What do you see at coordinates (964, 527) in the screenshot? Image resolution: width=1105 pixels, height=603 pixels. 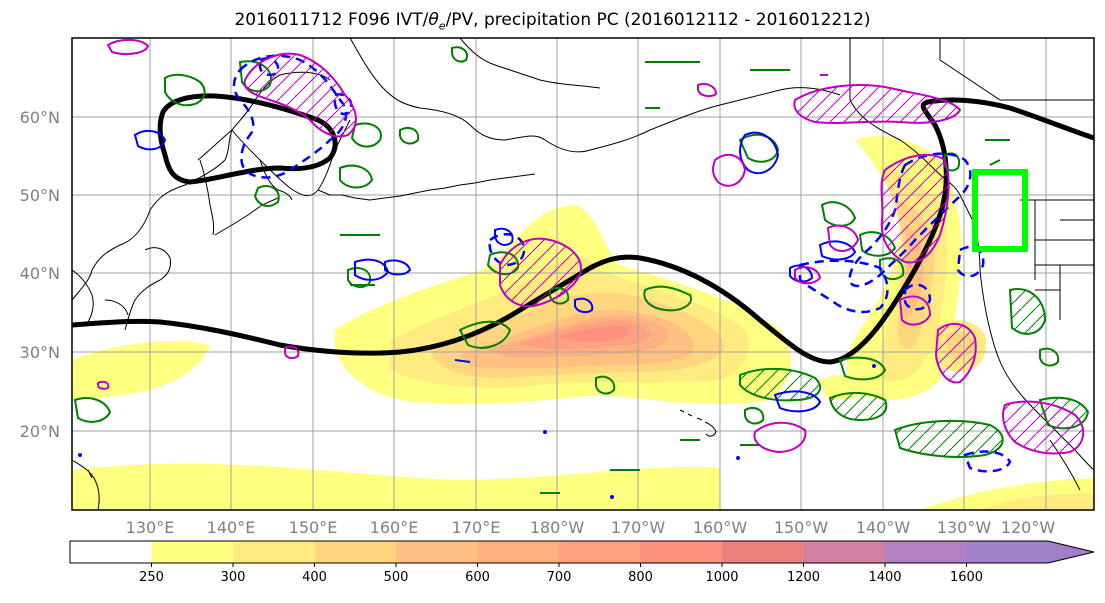 I see `lon-label: 130°W` at bounding box center [964, 527].